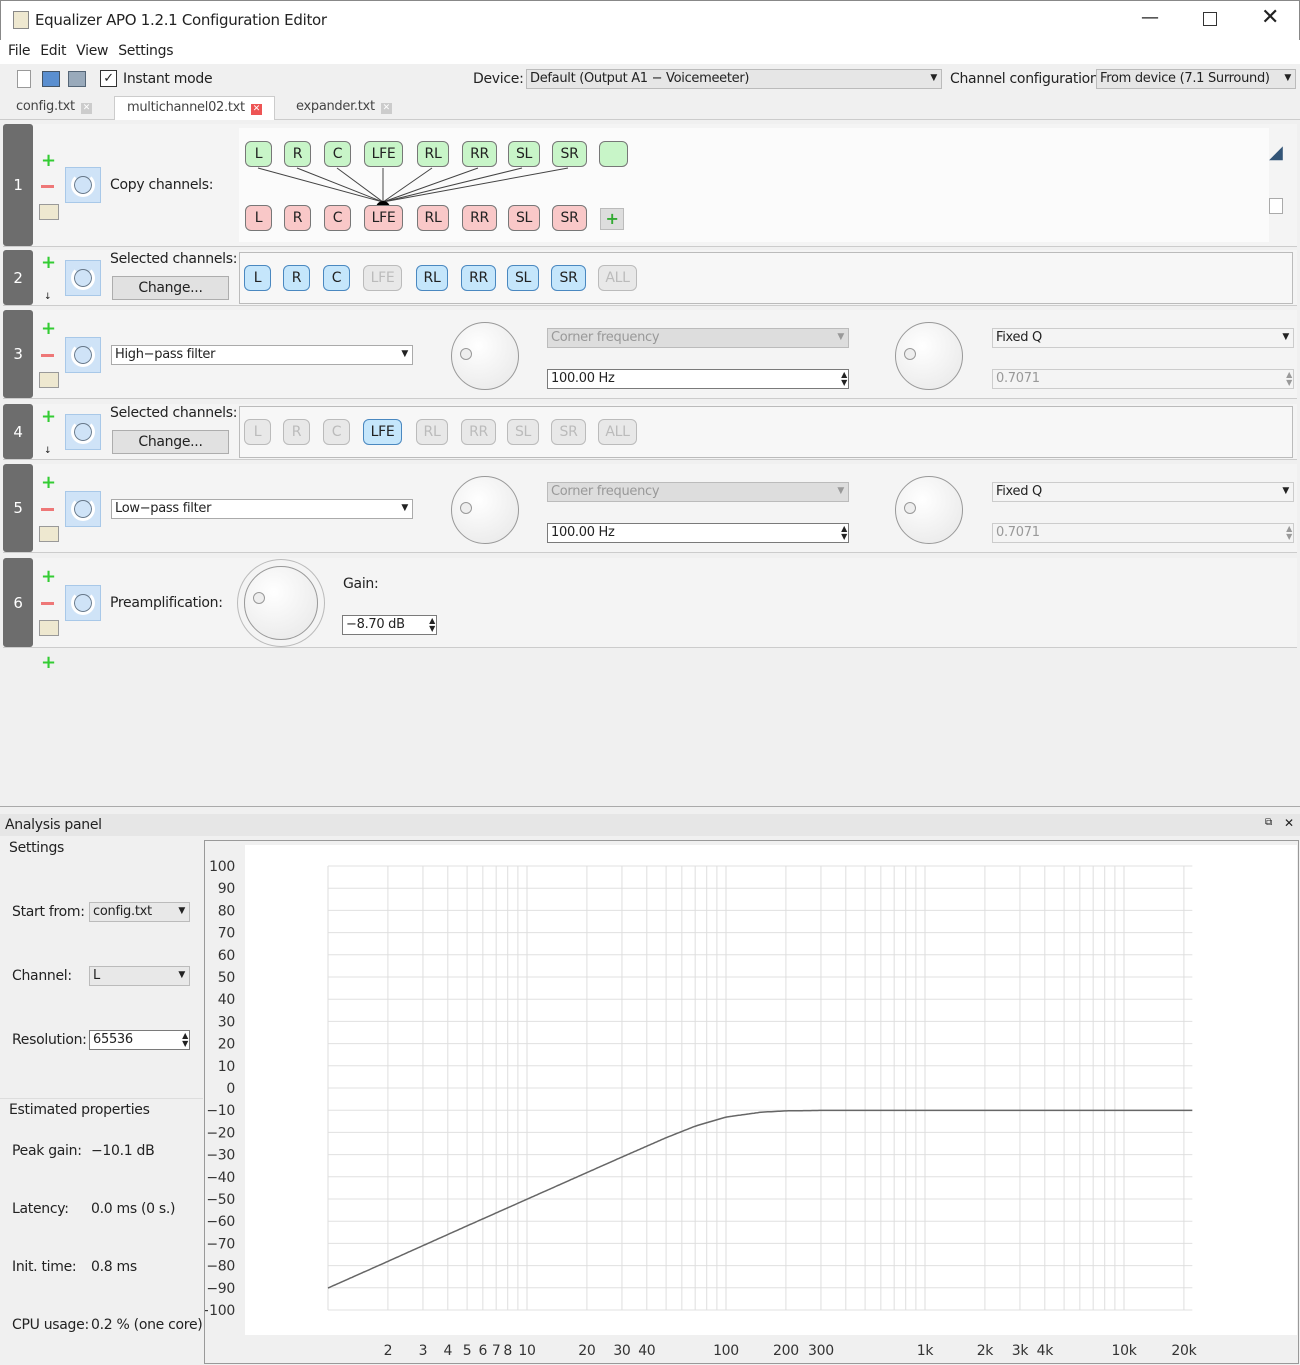  Describe the element at coordinates (262, 355) in the screenshot. I see `filter-type-dropdown: High−pass filter ▼` at that location.